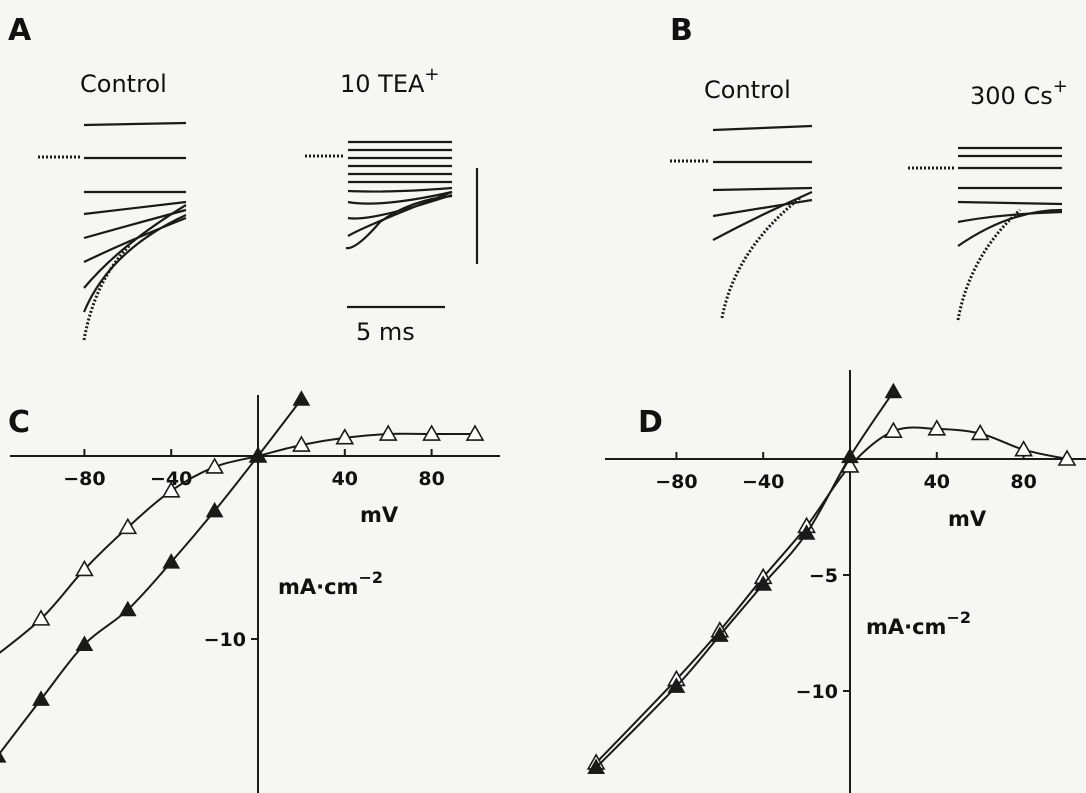 The width and height of the screenshot is (1086, 793). What do you see at coordinates (681, 30) in the screenshot?
I see `panel-label-b: B` at bounding box center [681, 30].